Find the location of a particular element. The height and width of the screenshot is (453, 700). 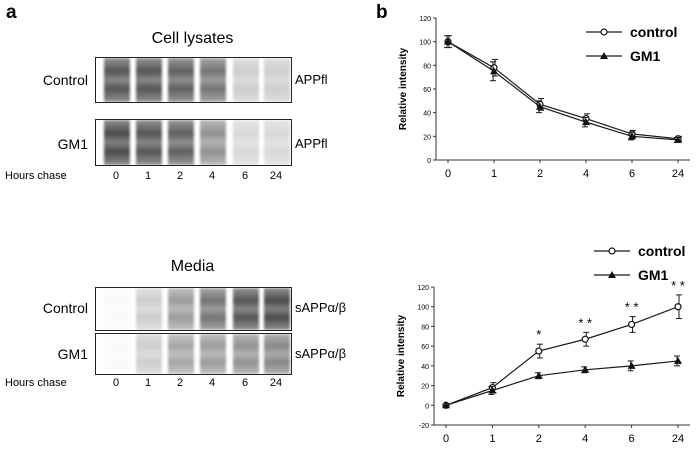

media-lane-labels: 0 1 2 4 6 24 is located at coordinates (150, 385).